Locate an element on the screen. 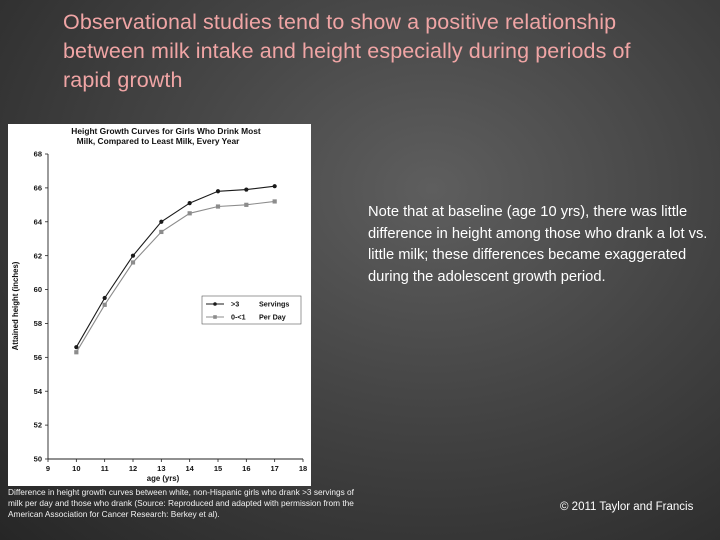 The width and height of the screenshot is (720, 540). x-tick-label: 14 is located at coordinates (189, 468).